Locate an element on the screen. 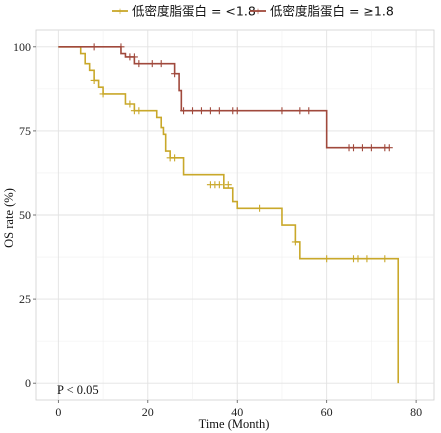  y-ticks: 0 25 50 75 100 is located at coordinates (24, 215).